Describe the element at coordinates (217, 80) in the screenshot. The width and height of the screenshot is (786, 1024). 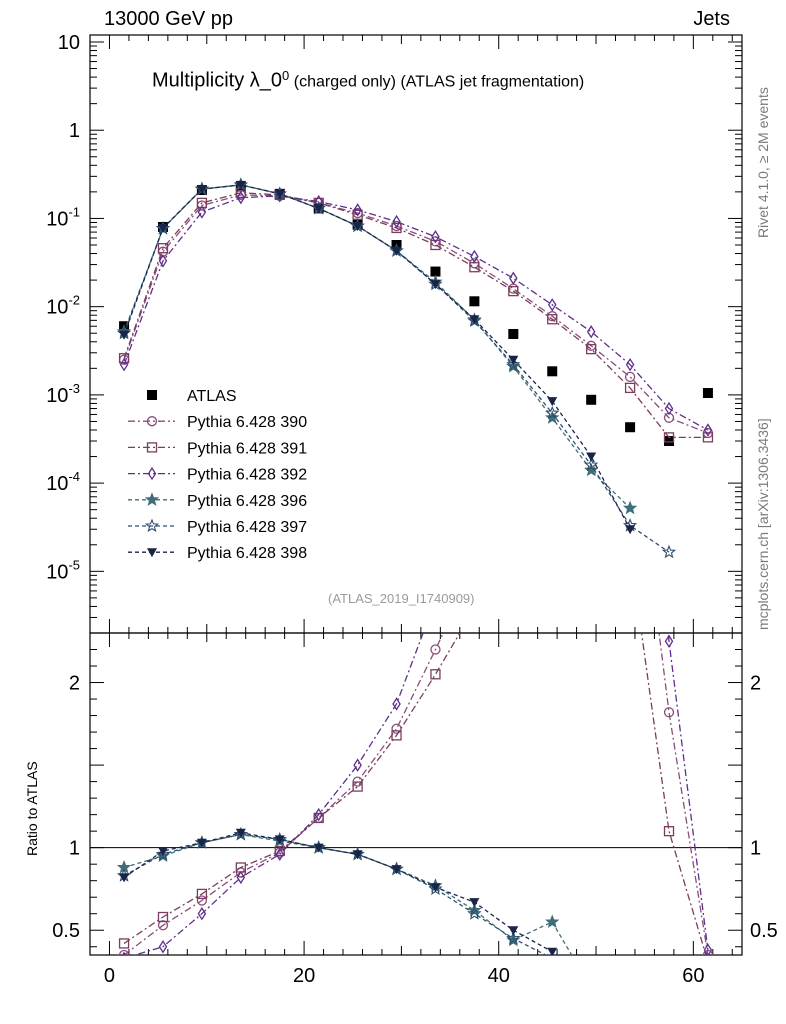
I see `chart-title-main: Multiplicity λ_0` at that location.